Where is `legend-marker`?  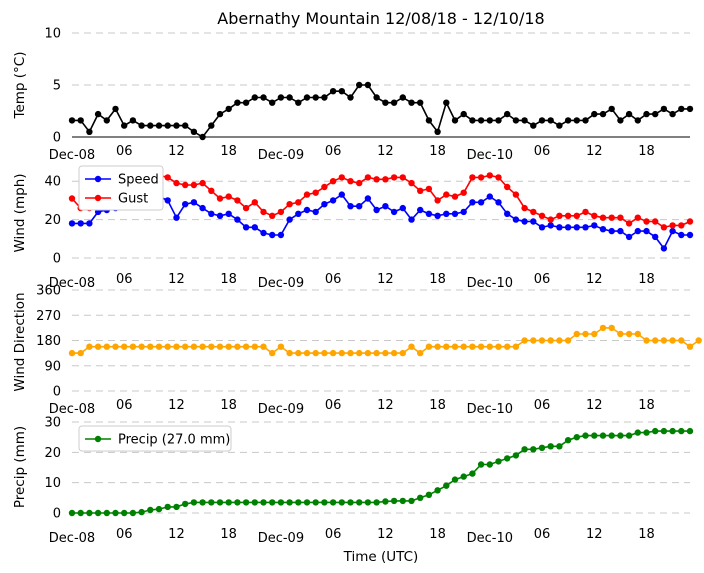 legend-marker is located at coordinates (98, 198).